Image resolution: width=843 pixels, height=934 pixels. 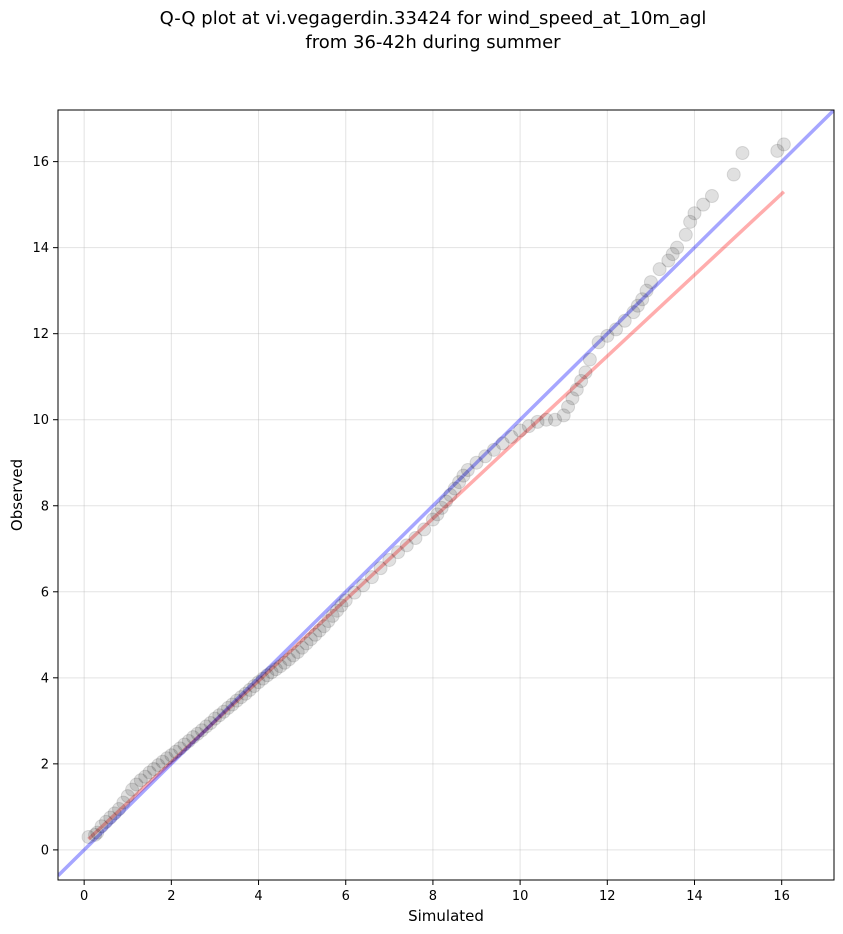 What do you see at coordinates (45, 850) in the screenshot?
I see `y-tick-label-0: 0` at bounding box center [45, 850].